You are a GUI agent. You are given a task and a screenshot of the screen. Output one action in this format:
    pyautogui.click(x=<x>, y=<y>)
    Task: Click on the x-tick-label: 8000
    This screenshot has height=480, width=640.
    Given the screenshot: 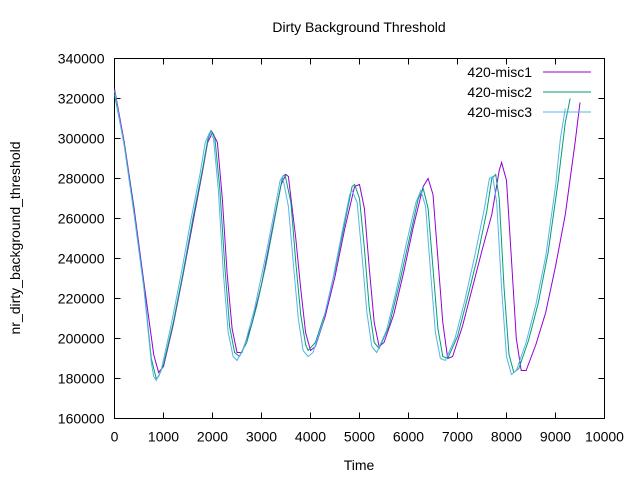 What is the action you would take?
    pyautogui.click(x=506, y=437)
    